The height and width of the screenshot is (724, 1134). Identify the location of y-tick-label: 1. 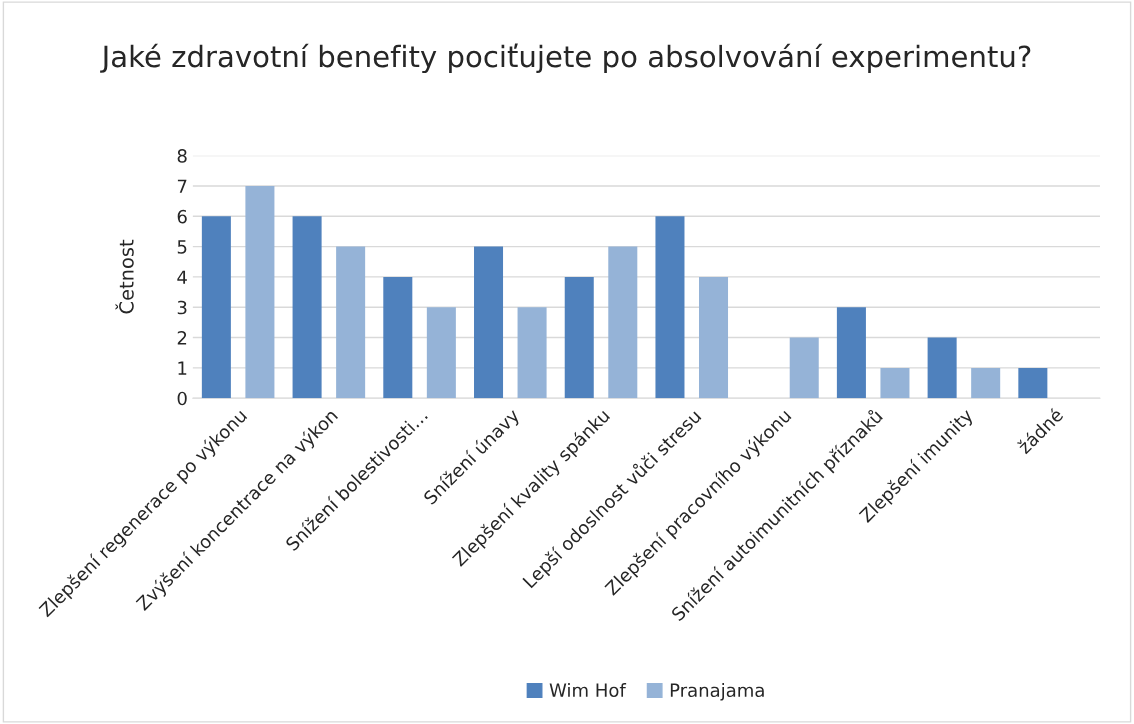
(182, 368).